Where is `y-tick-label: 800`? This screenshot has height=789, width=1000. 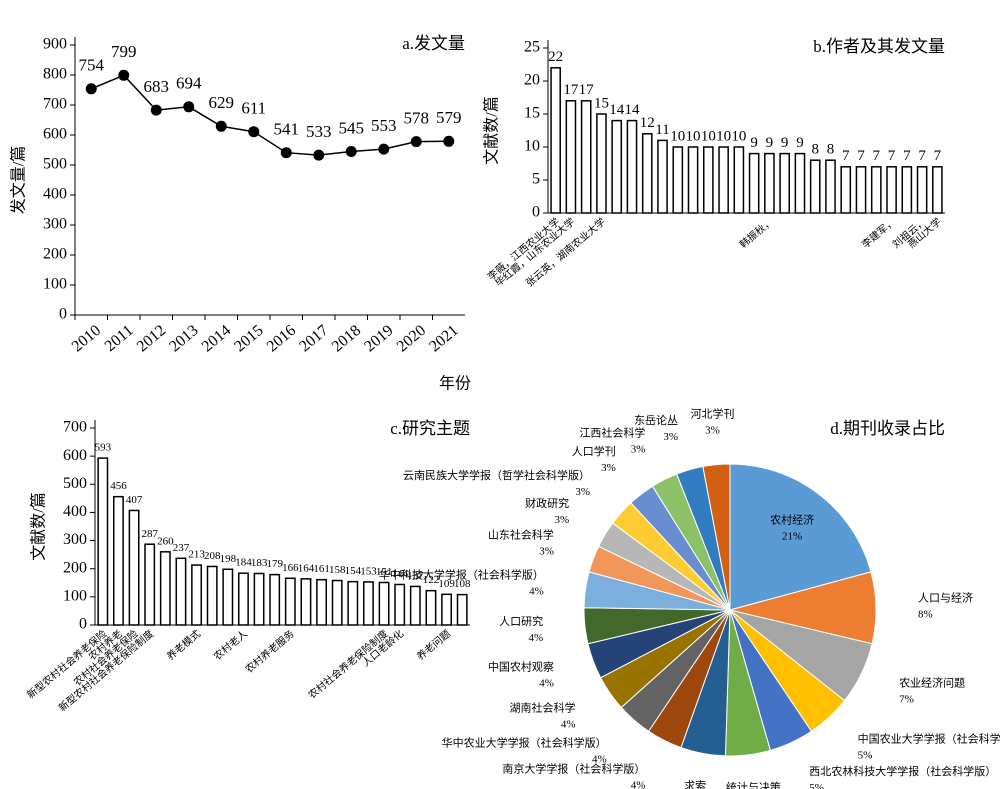 y-tick-label: 800 is located at coordinates (55, 74).